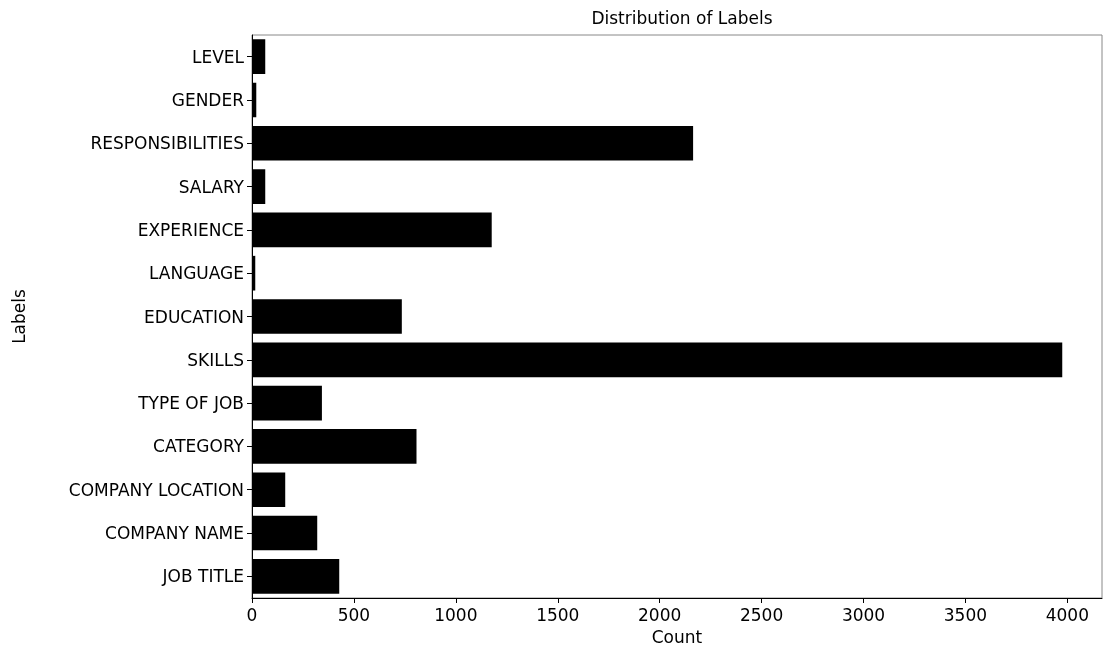 This screenshot has width=1103, height=653. I want to click on y-tick-label: LANGUAGE, so click(196, 273).